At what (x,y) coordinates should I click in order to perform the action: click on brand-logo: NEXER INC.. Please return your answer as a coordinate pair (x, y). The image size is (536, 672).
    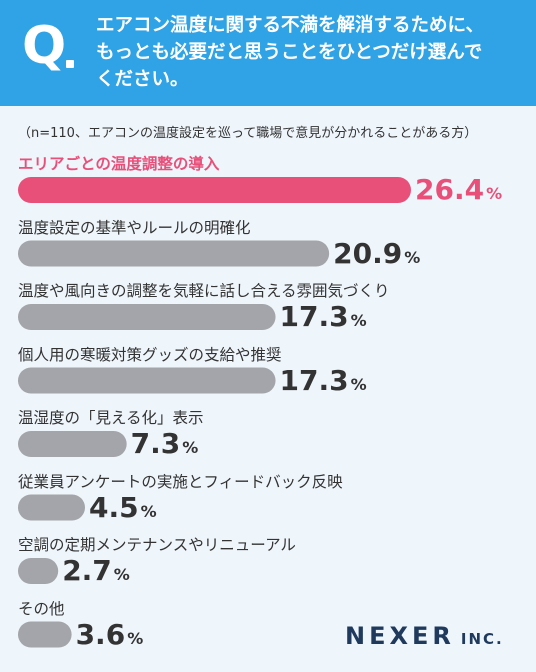
    Looking at the image, I should click on (424, 636).